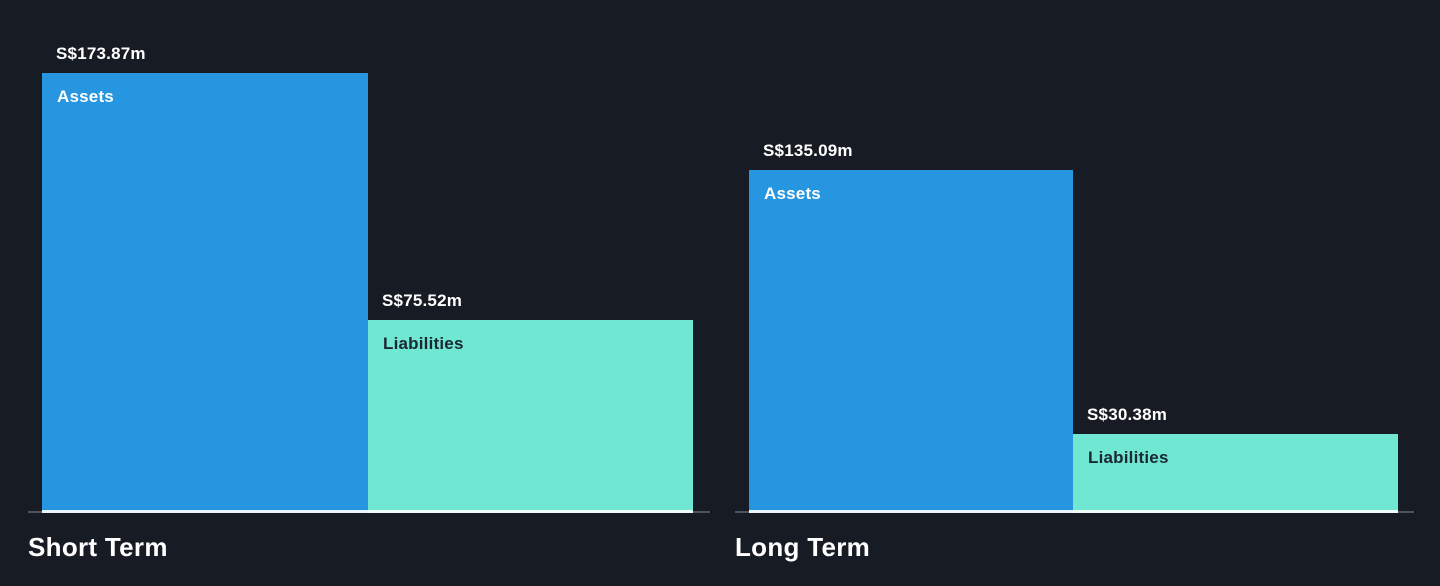 The image size is (1440, 586). Describe the element at coordinates (911, 341) in the screenshot. I see `bar-long-term-assets: Assets` at that location.